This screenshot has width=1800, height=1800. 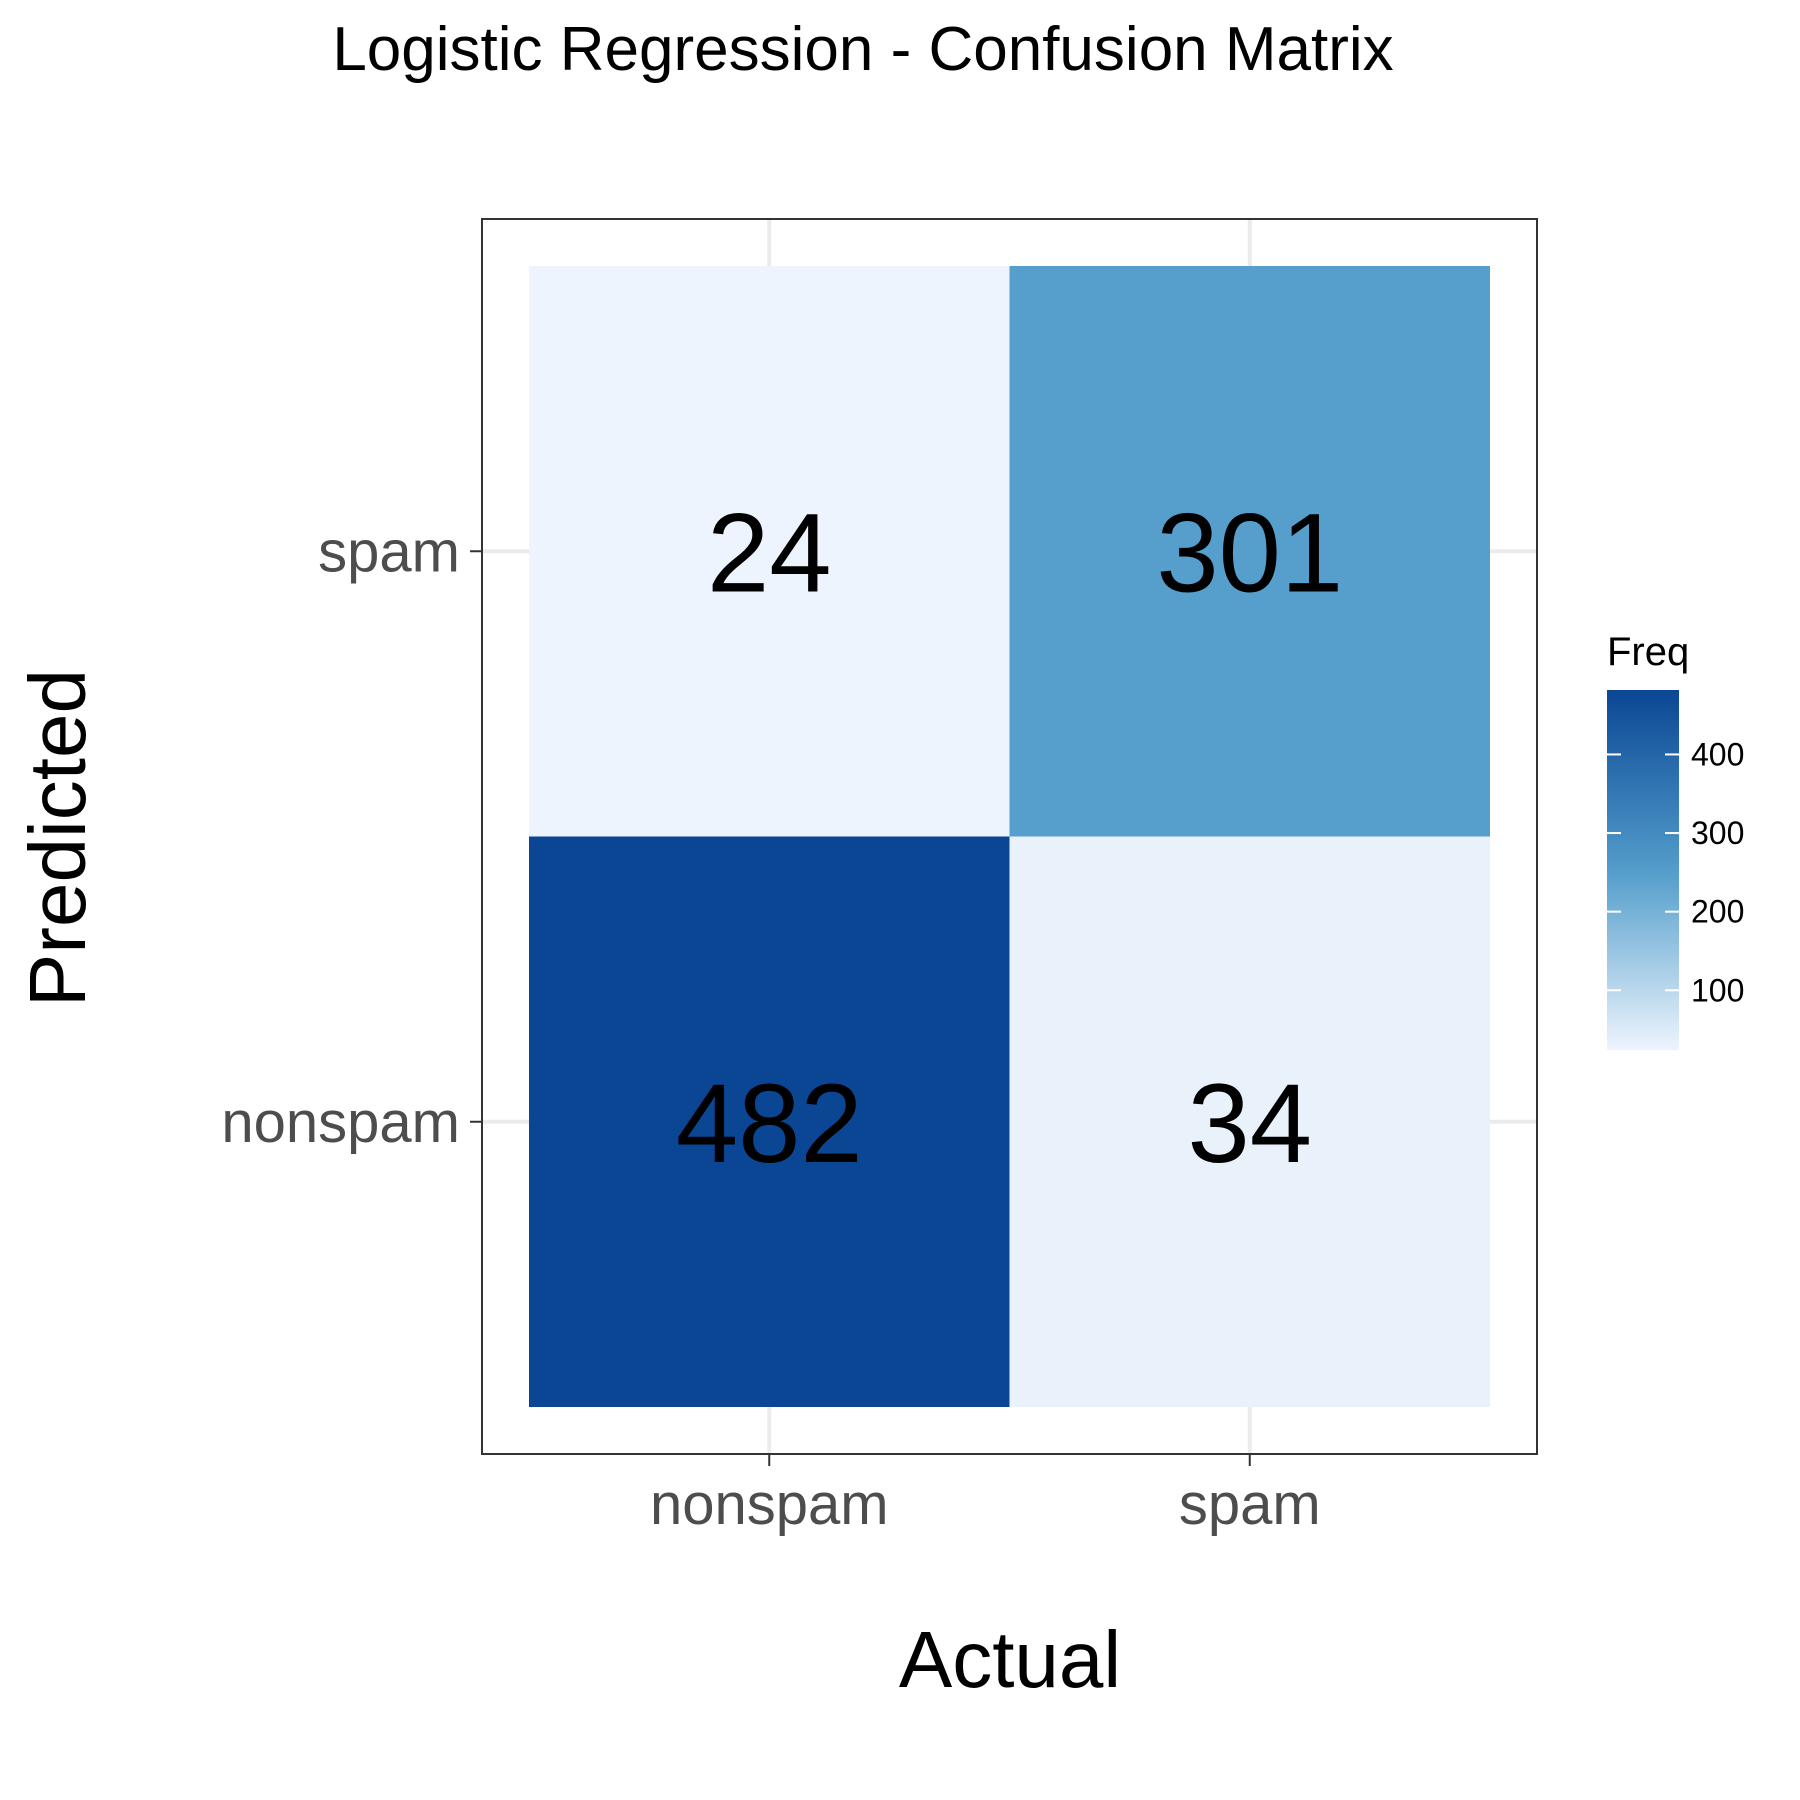 I want to click on legend-tick-label: 100, so click(x=1717, y=990).